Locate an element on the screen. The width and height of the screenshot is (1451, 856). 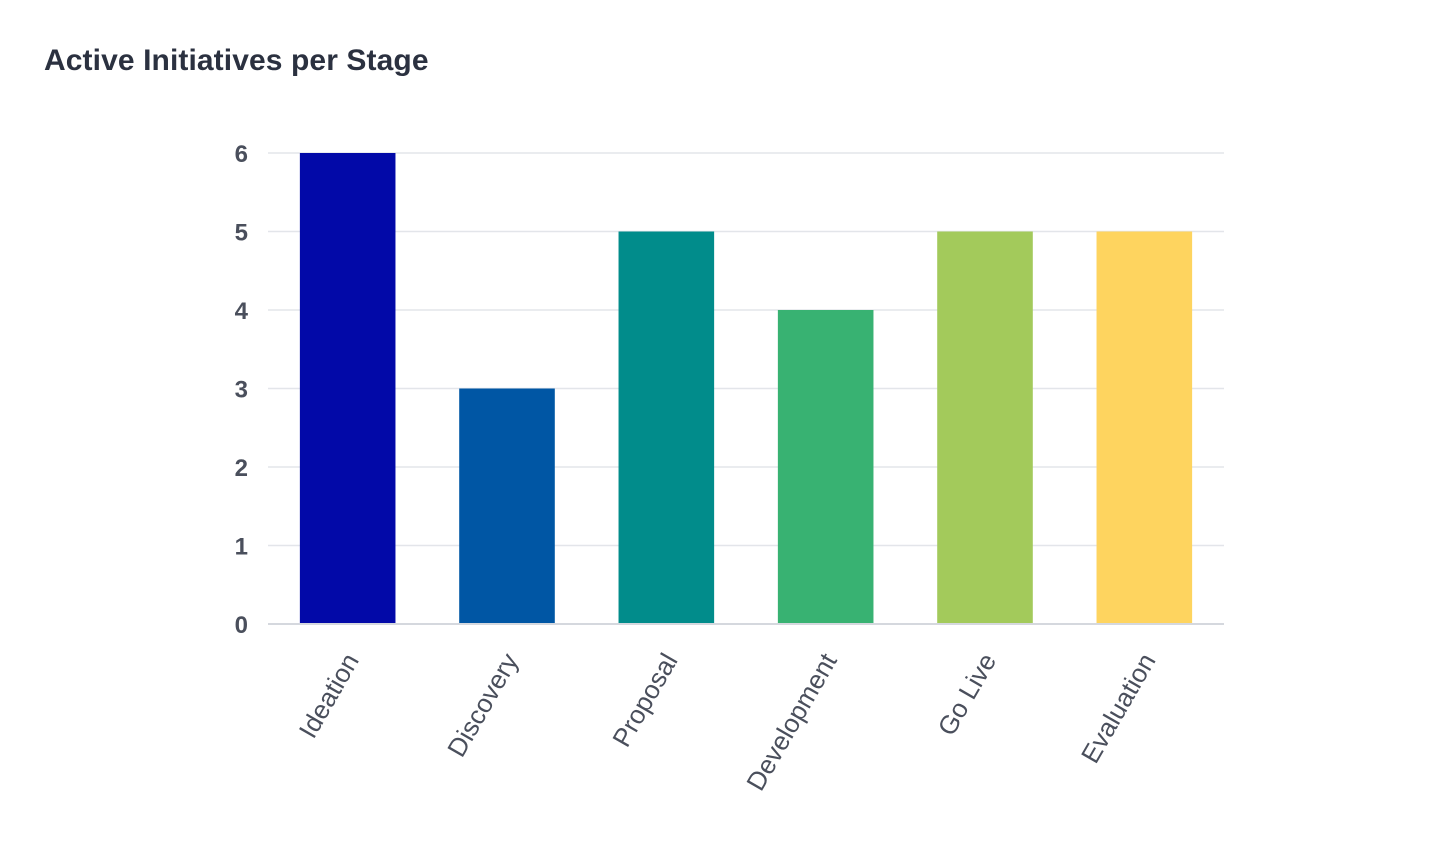
bar-proposal is located at coordinates (666, 428).